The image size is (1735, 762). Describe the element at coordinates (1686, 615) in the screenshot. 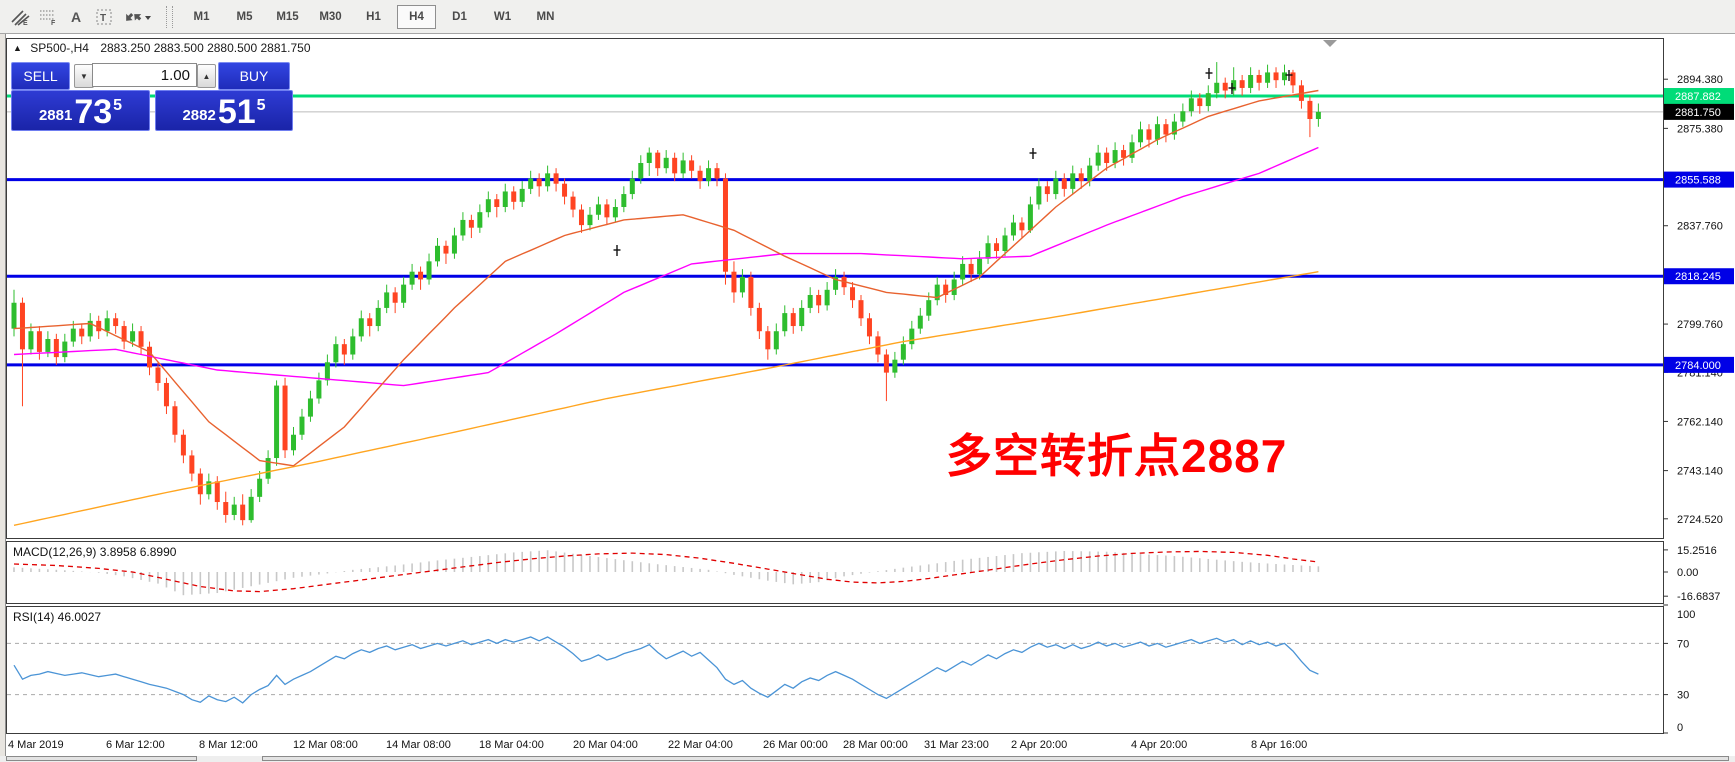

I see `rsi-axis-label: 100` at that location.